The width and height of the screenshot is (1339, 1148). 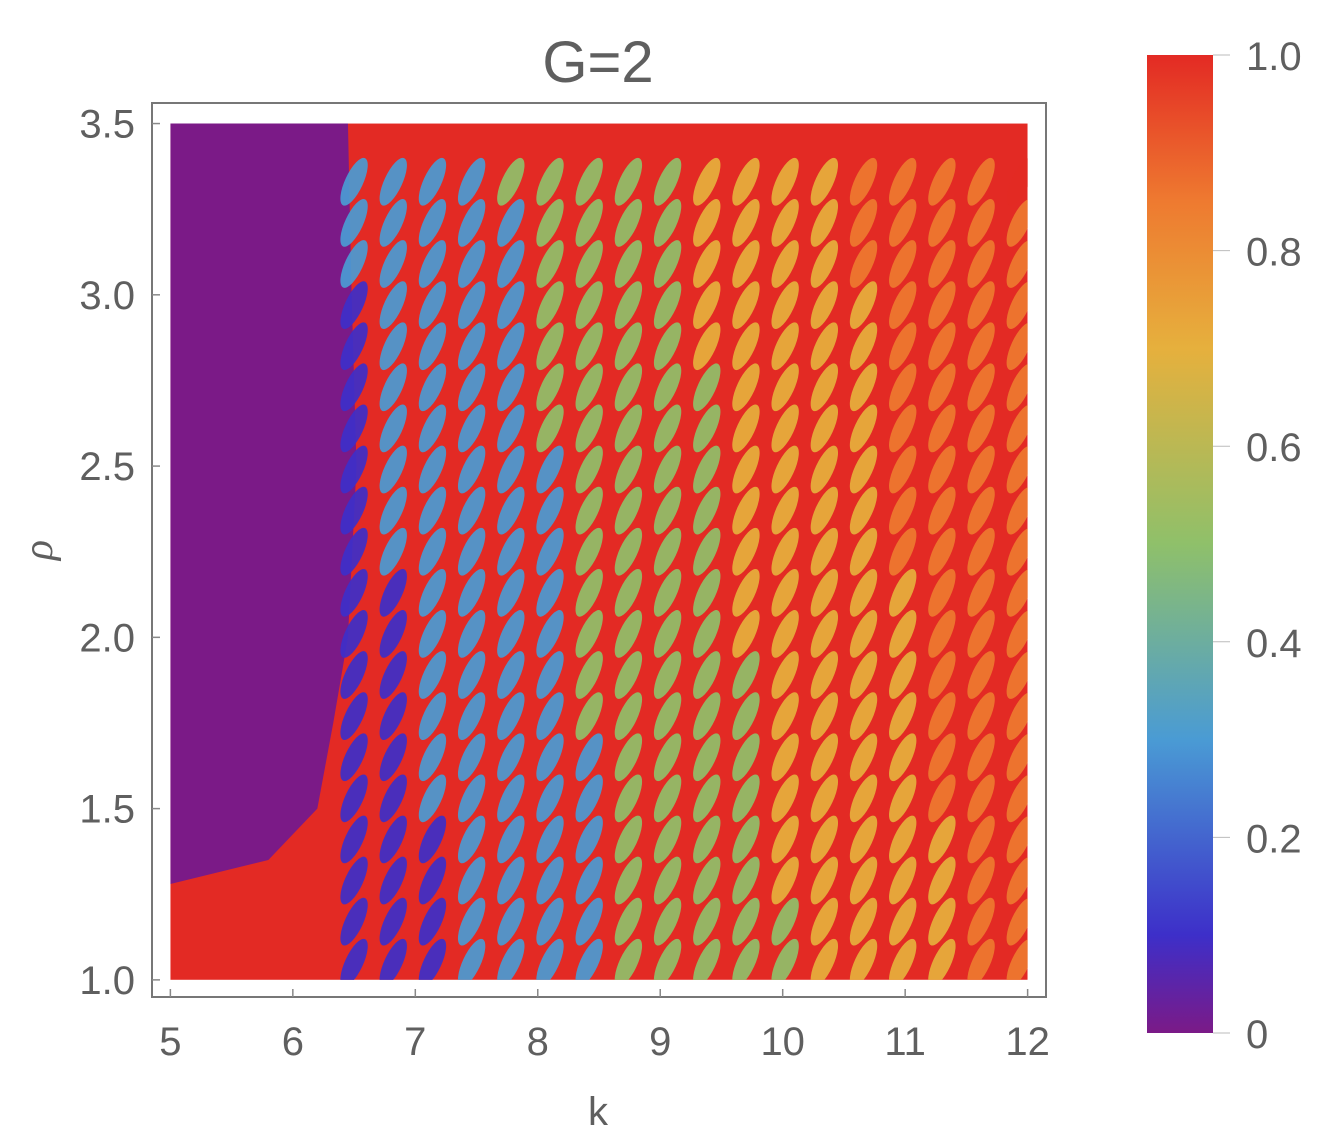 What do you see at coordinates (107, 638) in the screenshot?
I see `y-tick-label: 2.0` at bounding box center [107, 638].